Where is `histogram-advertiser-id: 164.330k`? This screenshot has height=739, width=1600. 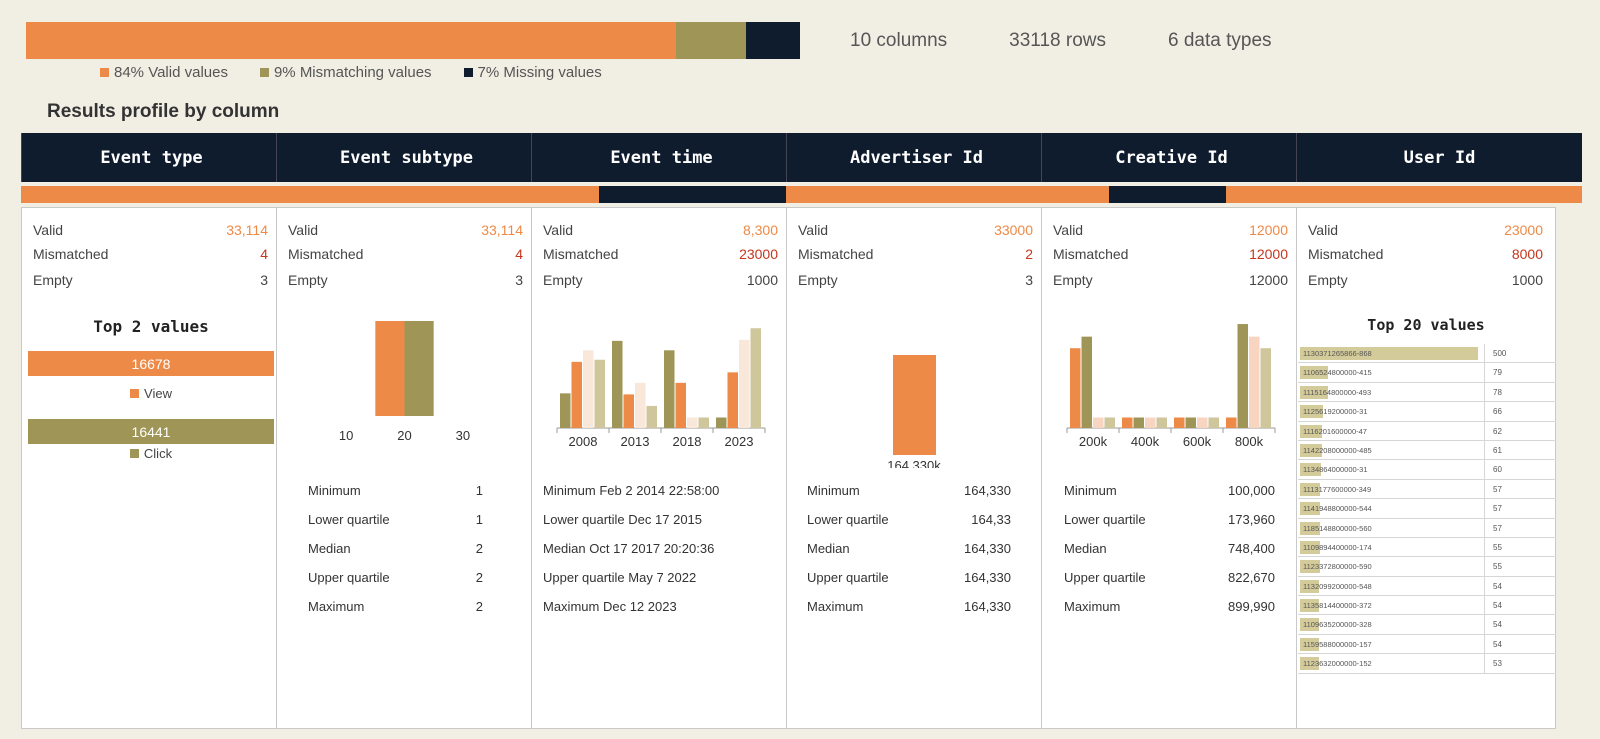 histogram-advertiser-id: 164.330k is located at coordinates (914, 411).